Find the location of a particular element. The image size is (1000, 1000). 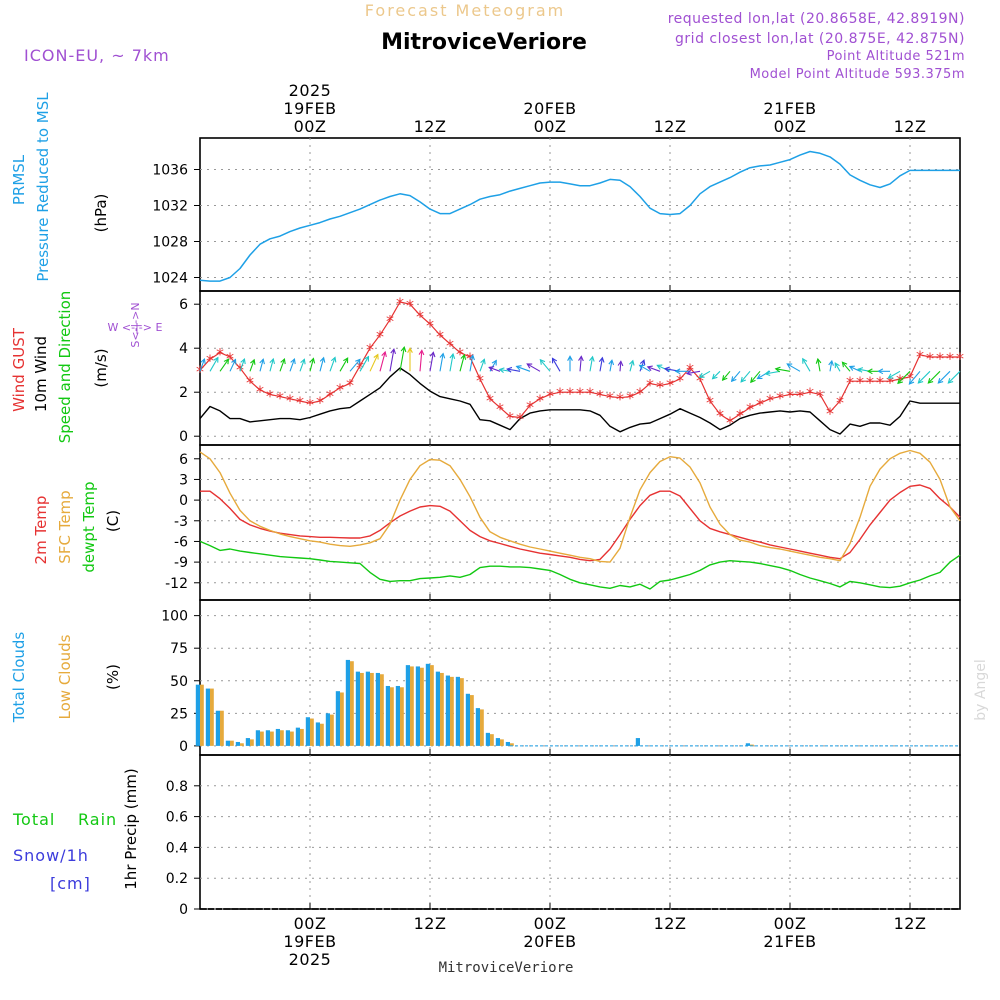

axis-label-2m: 2m Temp is located at coordinates (41, 530).